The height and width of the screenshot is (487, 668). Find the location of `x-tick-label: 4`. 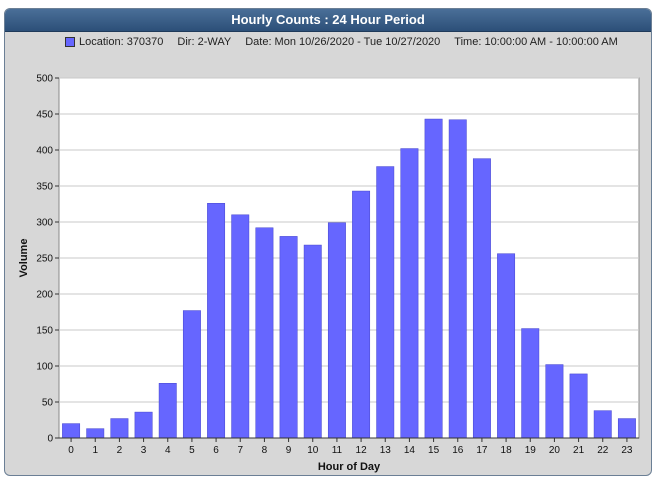

x-tick-label: 4 is located at coordinates (168, 450).